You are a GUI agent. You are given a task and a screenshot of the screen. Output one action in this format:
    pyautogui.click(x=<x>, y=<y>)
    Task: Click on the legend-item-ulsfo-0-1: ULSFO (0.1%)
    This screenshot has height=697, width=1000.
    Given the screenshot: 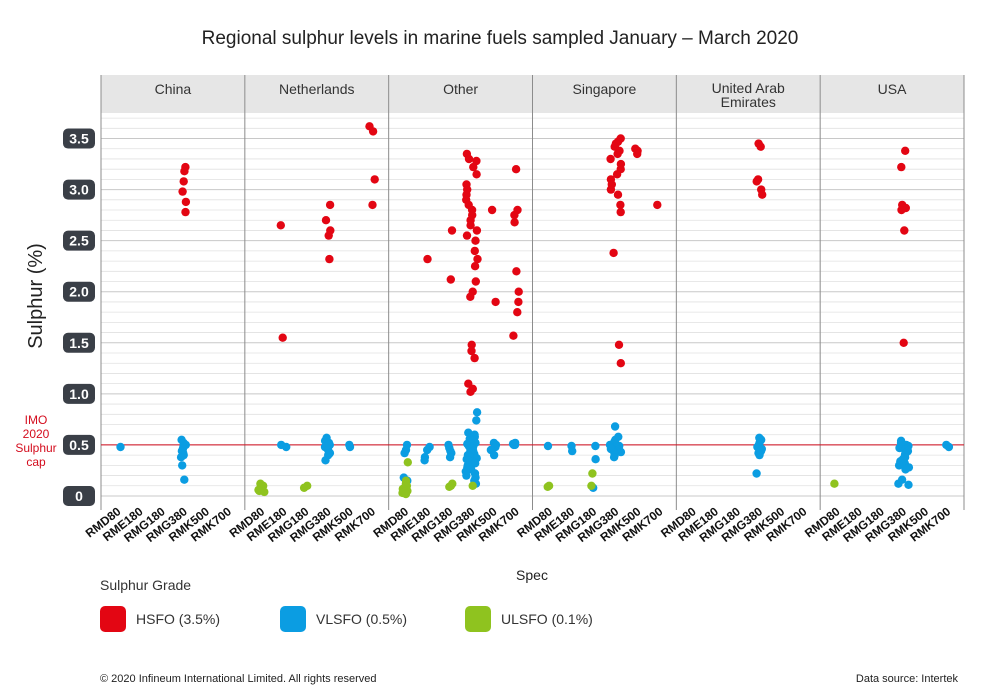 What is the action you would take?
    pyautogui.click(x=529, y=619)
    